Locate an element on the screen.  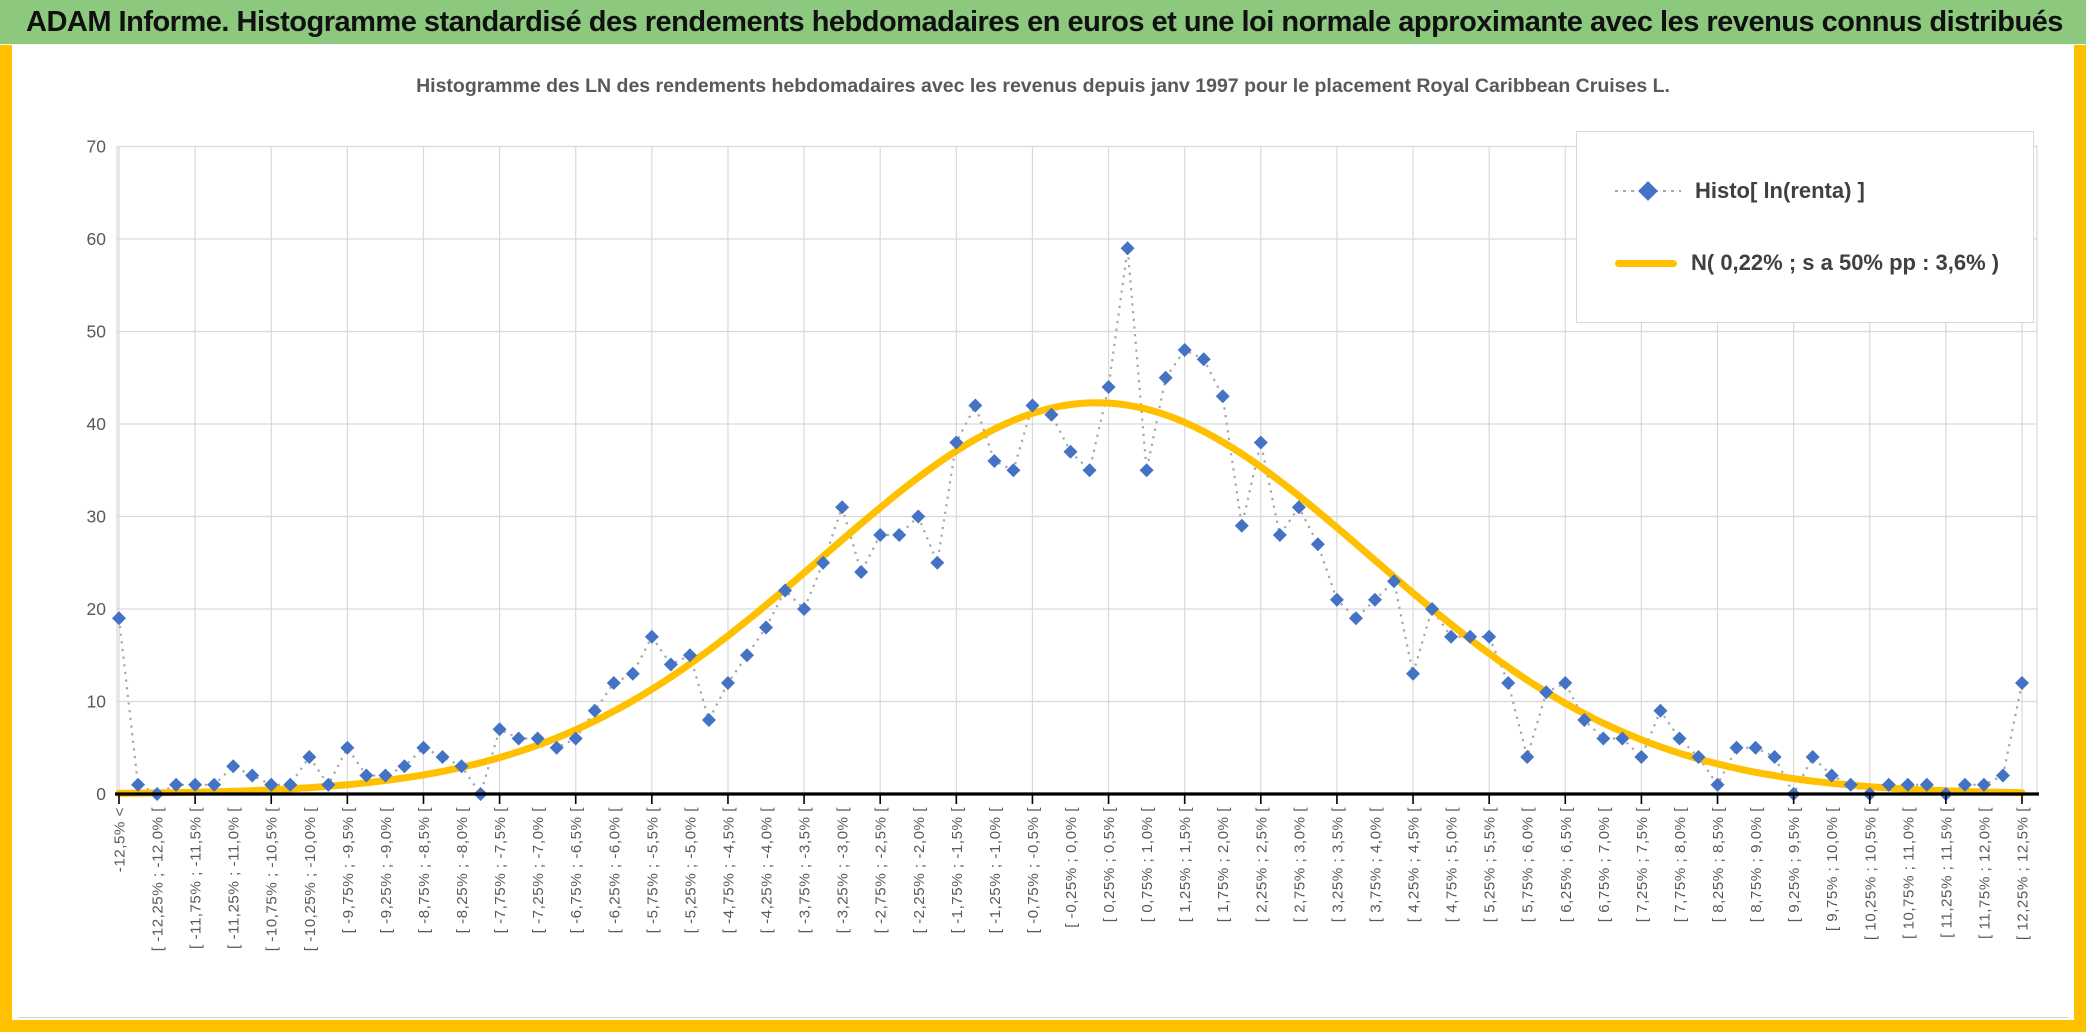
x-axis-tick-label: [ 12,25% ; 12,5% [ is located at coordinates (2023, 873).